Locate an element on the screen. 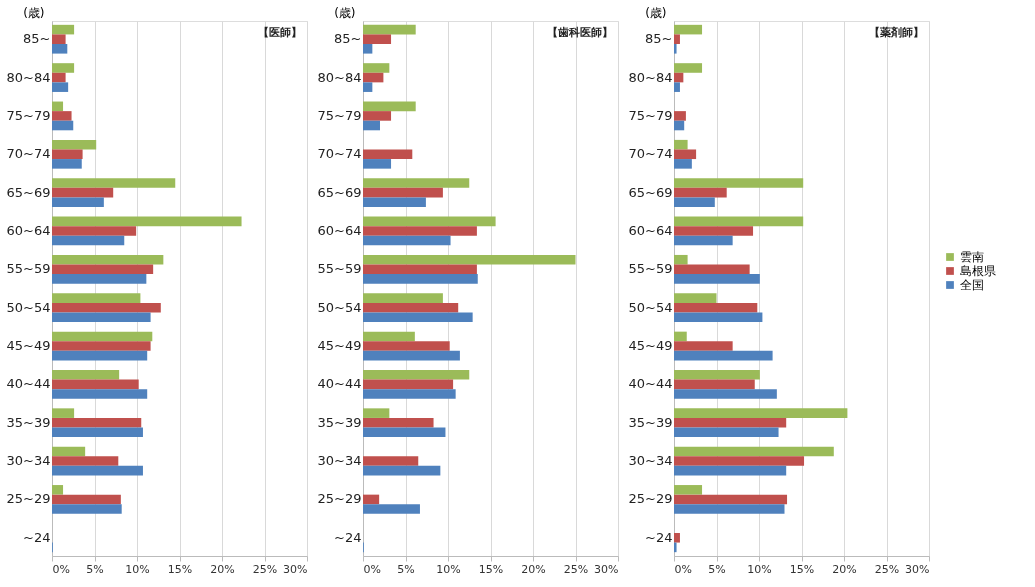  chart-title: 【歯科医師】 is located at coordinates (580, 32).